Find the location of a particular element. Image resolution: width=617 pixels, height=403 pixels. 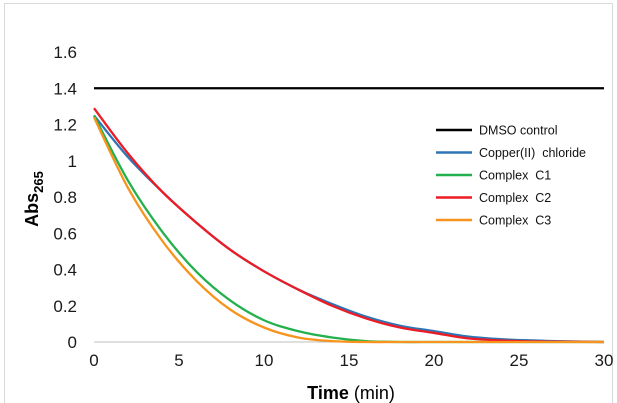

y-tick-label: 1.6 is located at coordinates (65, 52).